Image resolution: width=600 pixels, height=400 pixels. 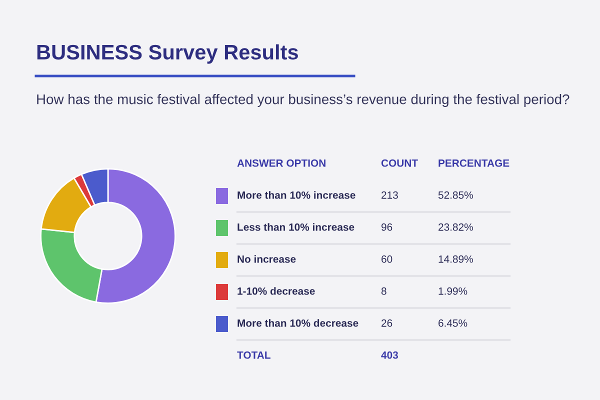 I want to click on chart-subtitle: How has the music festival affected your business’s revenue during the festival period?, so click(x=303, y=100).